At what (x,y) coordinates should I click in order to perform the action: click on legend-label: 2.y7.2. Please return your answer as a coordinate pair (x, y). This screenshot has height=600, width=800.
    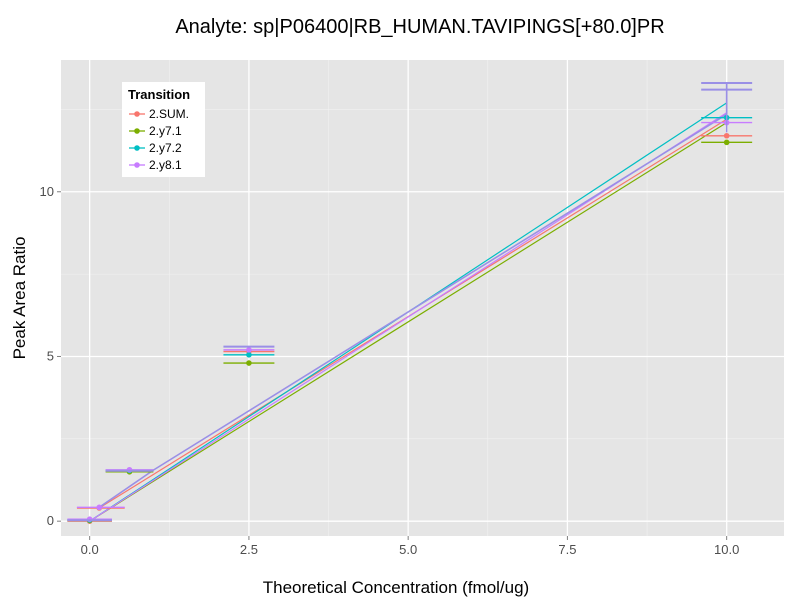
    Looking at the image, I should click on (165, 148).